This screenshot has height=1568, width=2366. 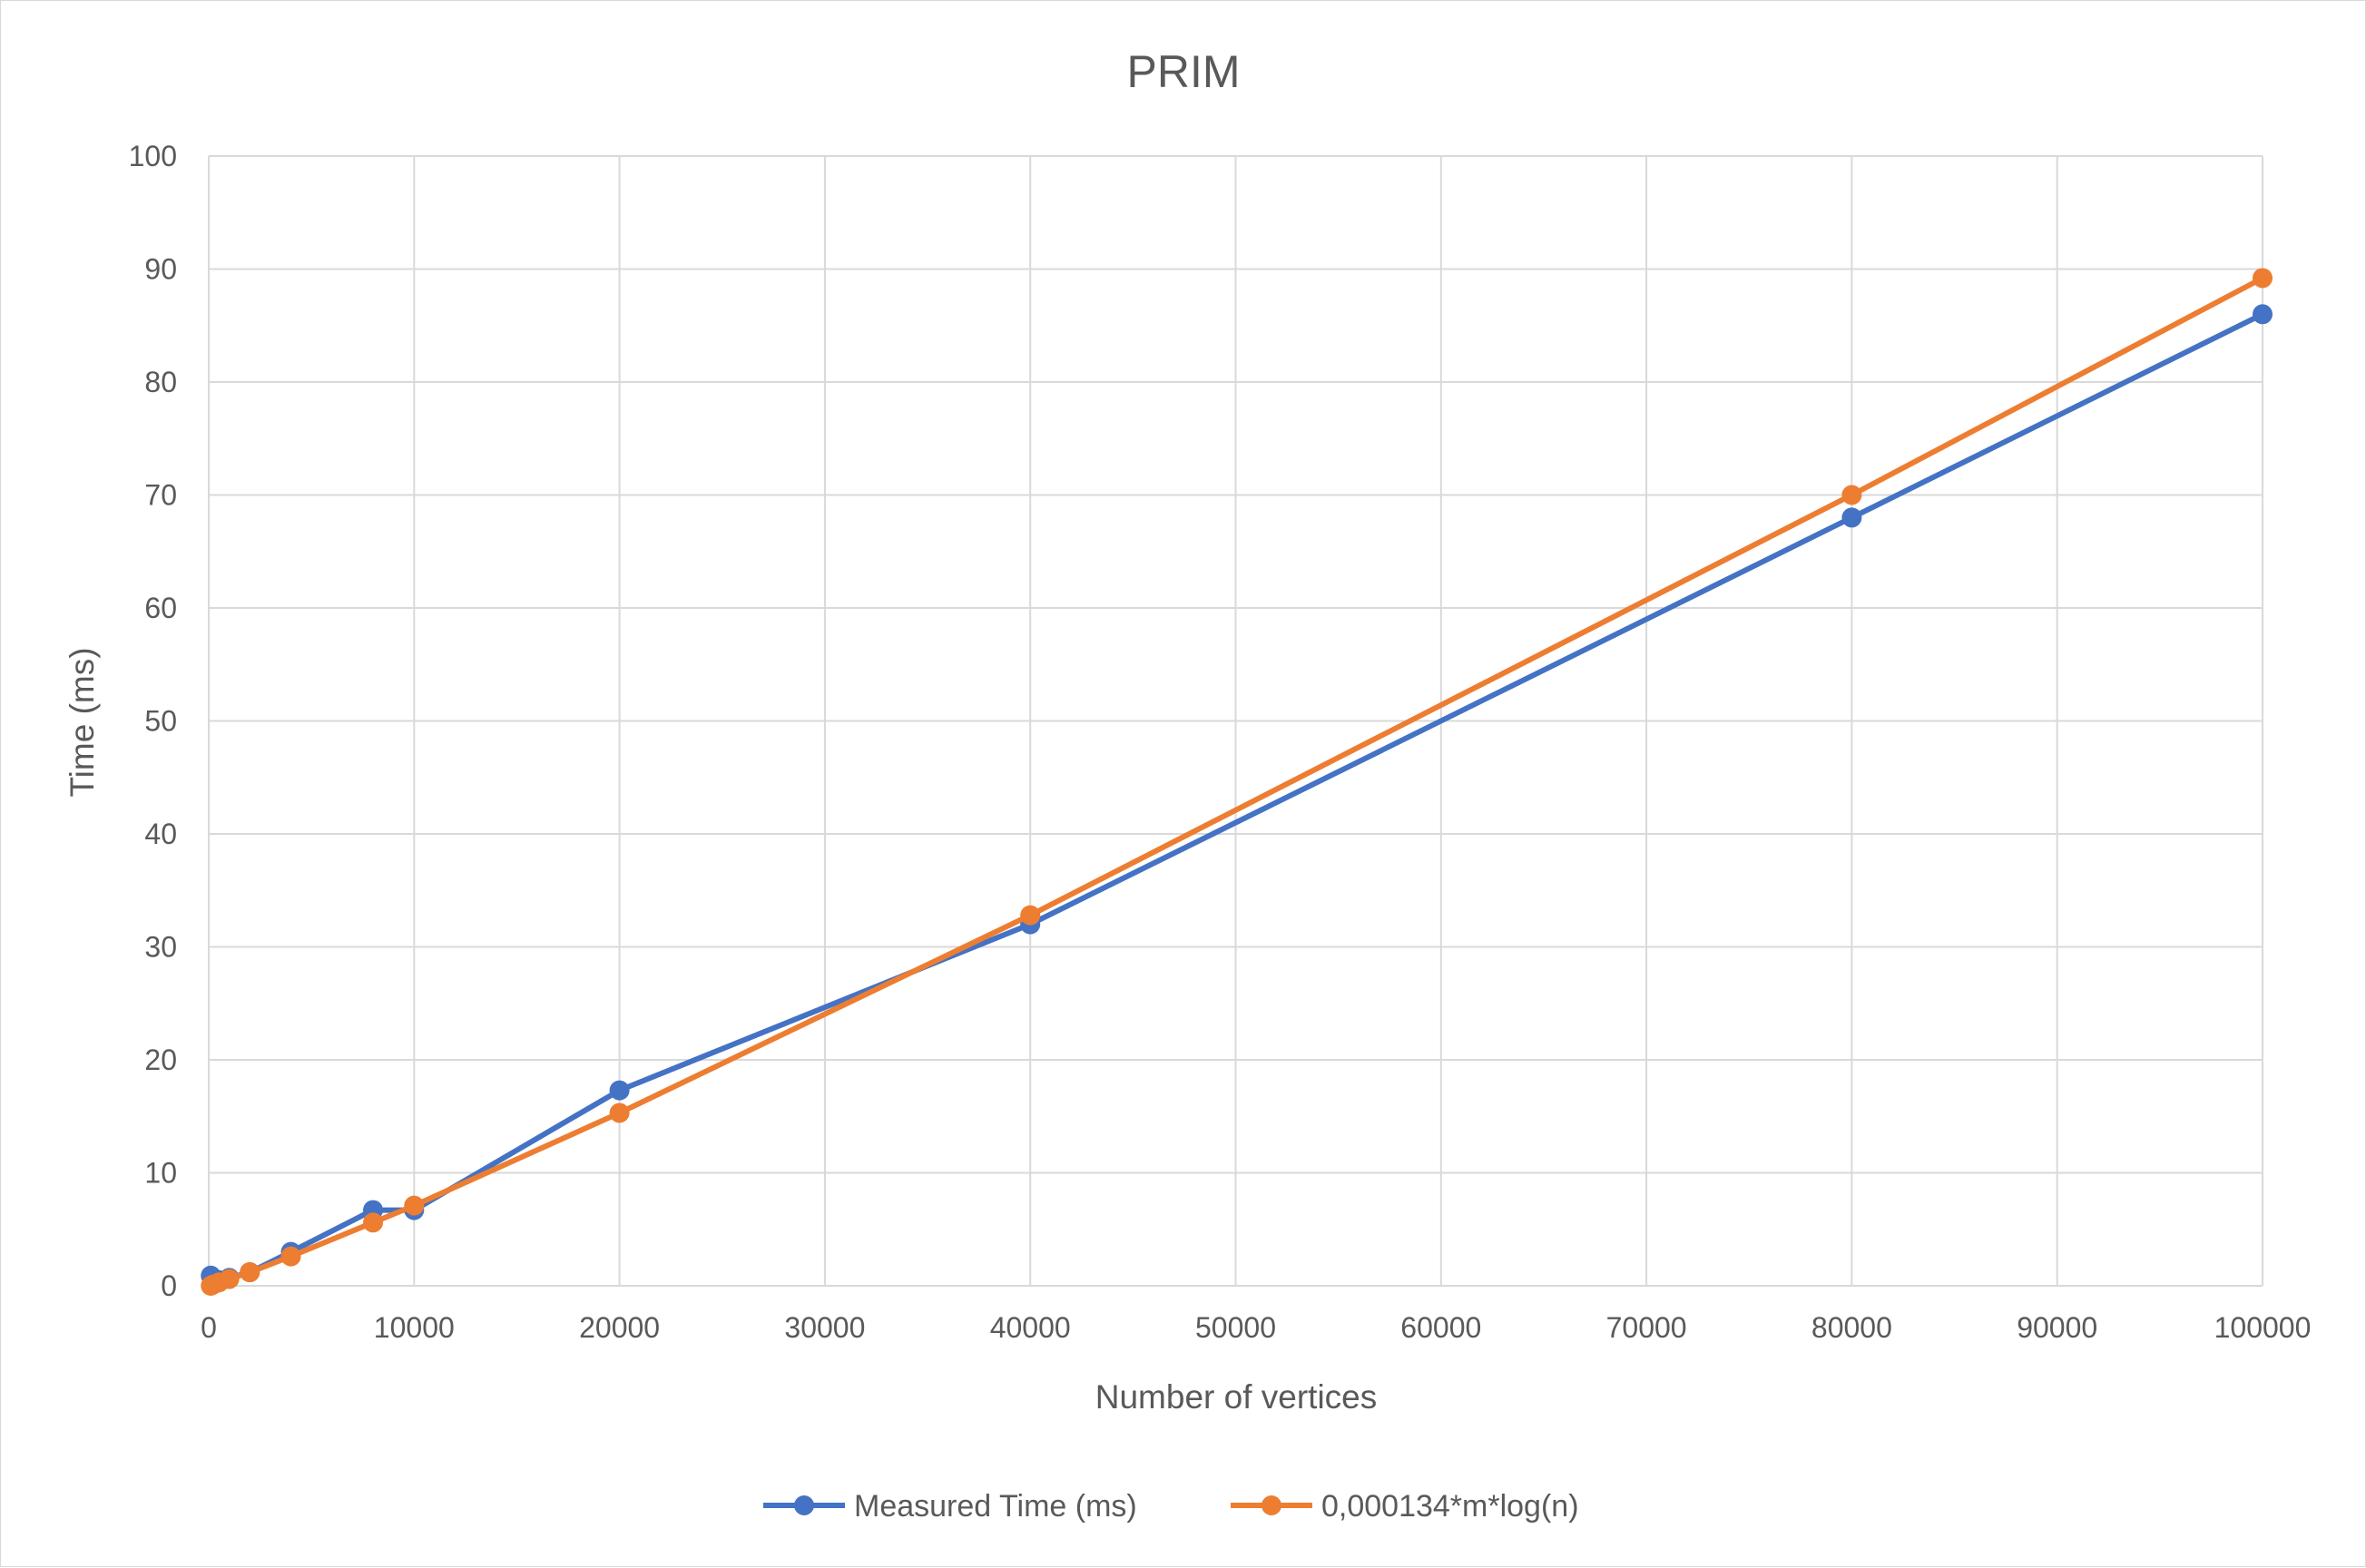 What do you see at coordinates (1450, 1506) in the screenshot?
I see `legend-label: 0,000134*m*log(n)` at bounding box center [1450, 1506].